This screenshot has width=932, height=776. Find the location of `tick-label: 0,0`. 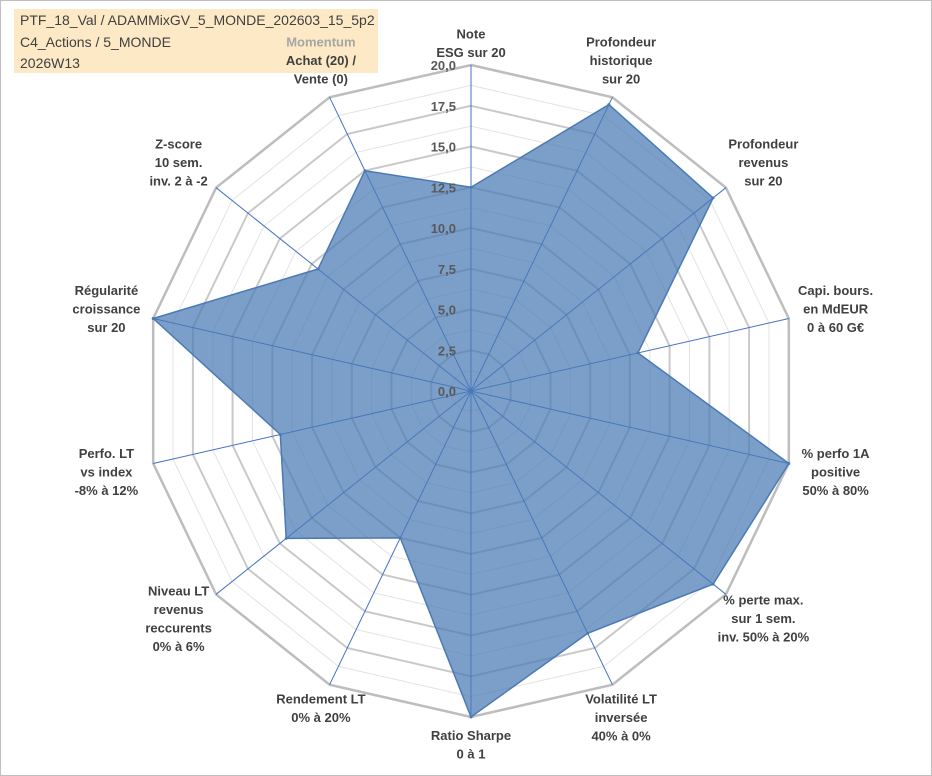

tick-label: 0,0 is located at coordinates (447, 391).